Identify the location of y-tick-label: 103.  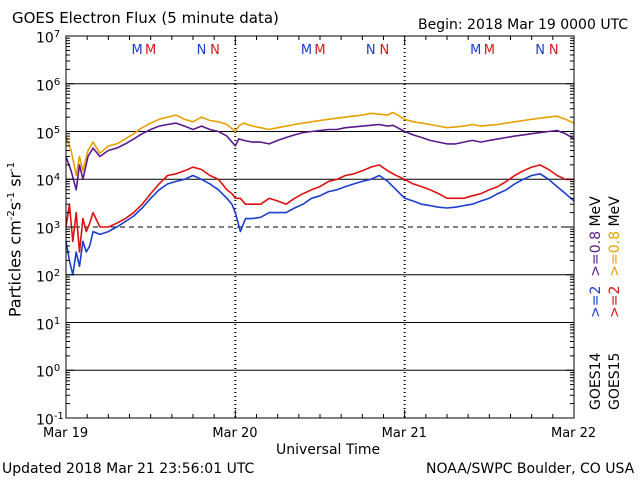
(48, 229).